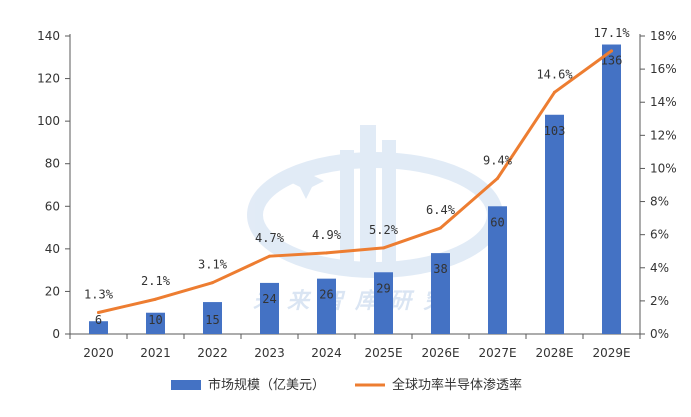  What do you see at coordinates (554, 353) in the screenshot?
I see `x-tick-label: 2028E` at bounding box center [554, 353].